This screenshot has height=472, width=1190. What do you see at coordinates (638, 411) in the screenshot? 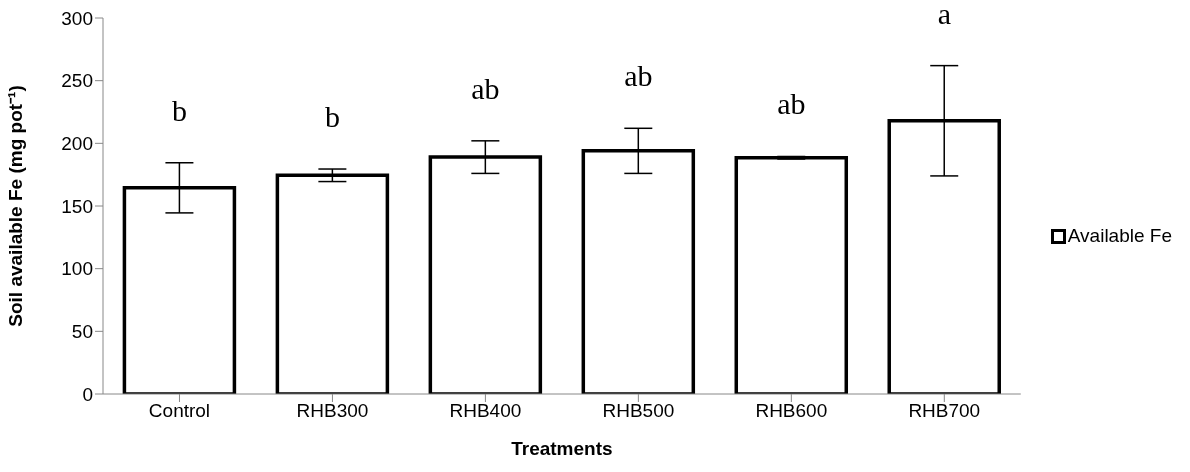
I see `x-tick-label: RHB500` at bounding box center [638, 411].